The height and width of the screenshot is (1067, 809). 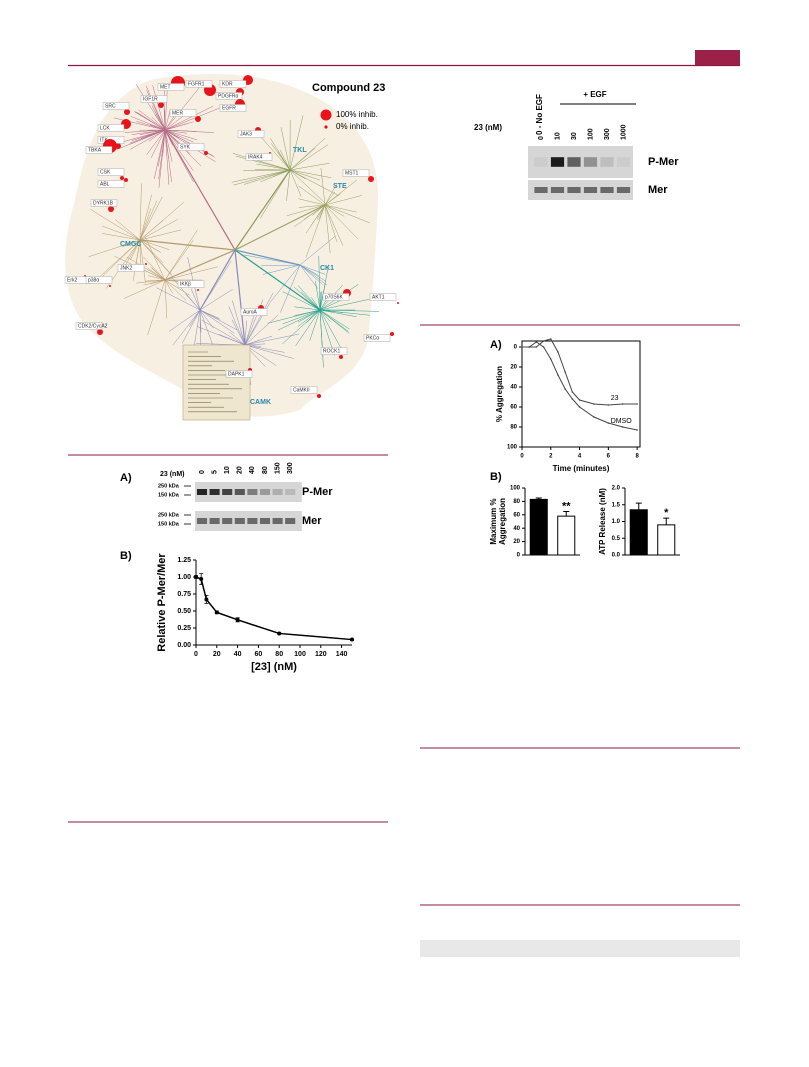 What do you see at coordinates (104, 140) in the screenshot?
I see `kinase-label: ITK` at bounding box center [104, 140].